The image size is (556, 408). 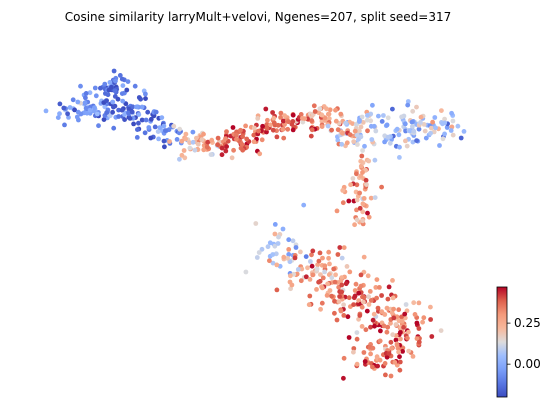 I want to click on colorbar: 0.00 0.25, so click(x=518, y=342).